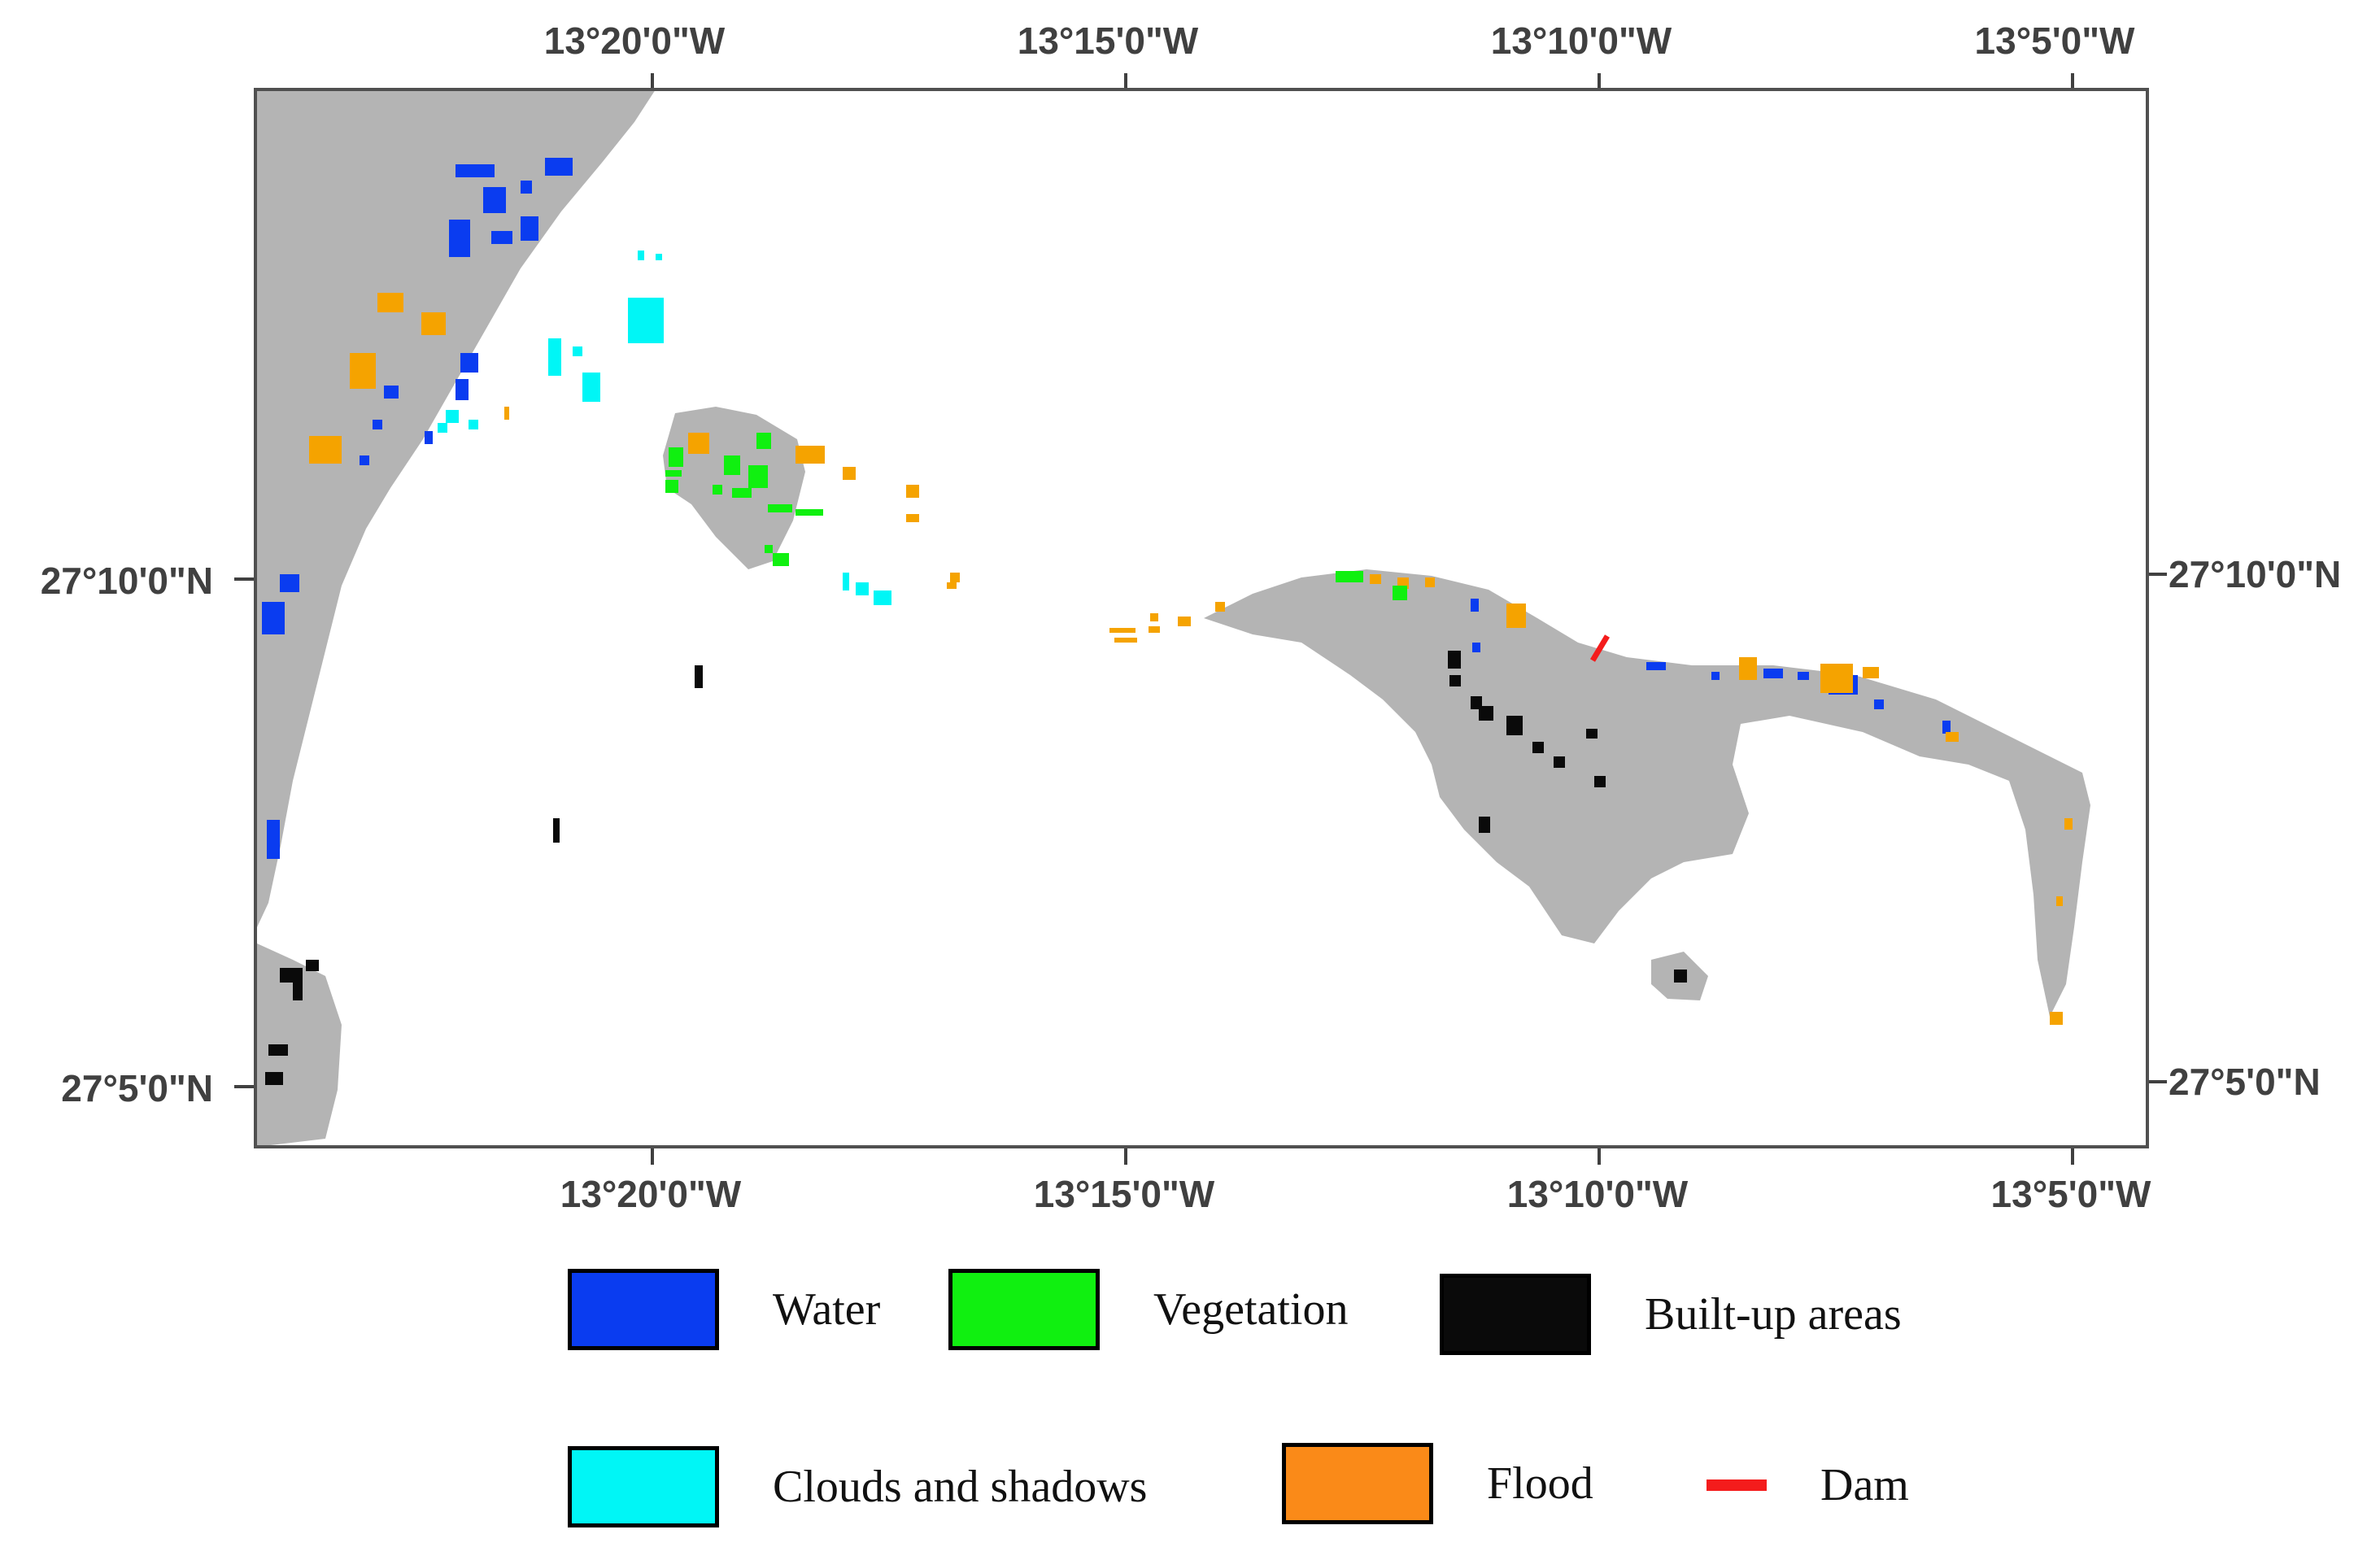 The height and width of the screenshot is (1547, 2380). I want to click on bottom-tick-label-13-20w: 13°20'0"W, so click(651, 1194).